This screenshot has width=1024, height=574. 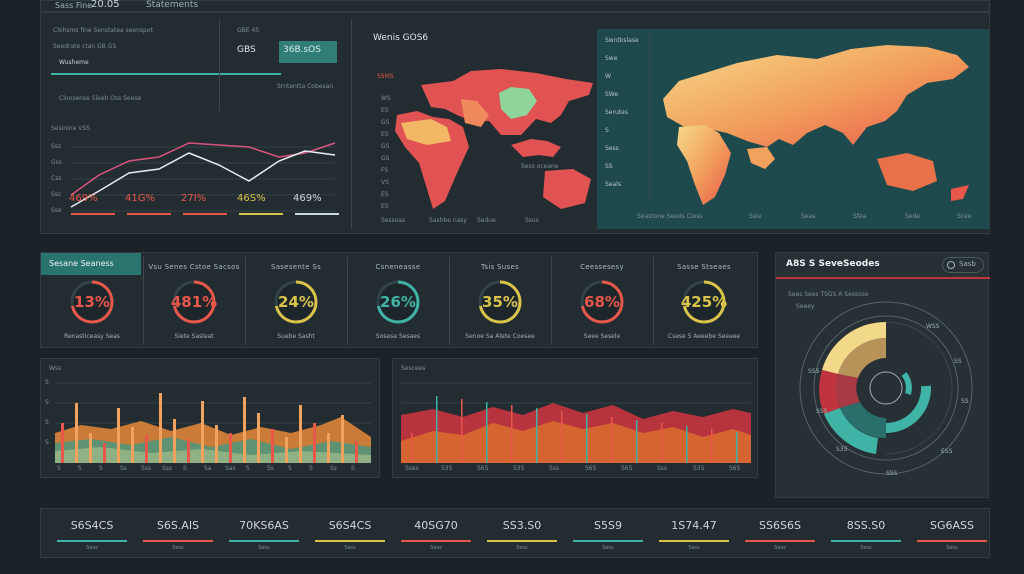 What do you see at coordinates (70, 128) in the screenshot?
I see `line-chart-title: Sesinine VSS` at bounding box center [70, 128].